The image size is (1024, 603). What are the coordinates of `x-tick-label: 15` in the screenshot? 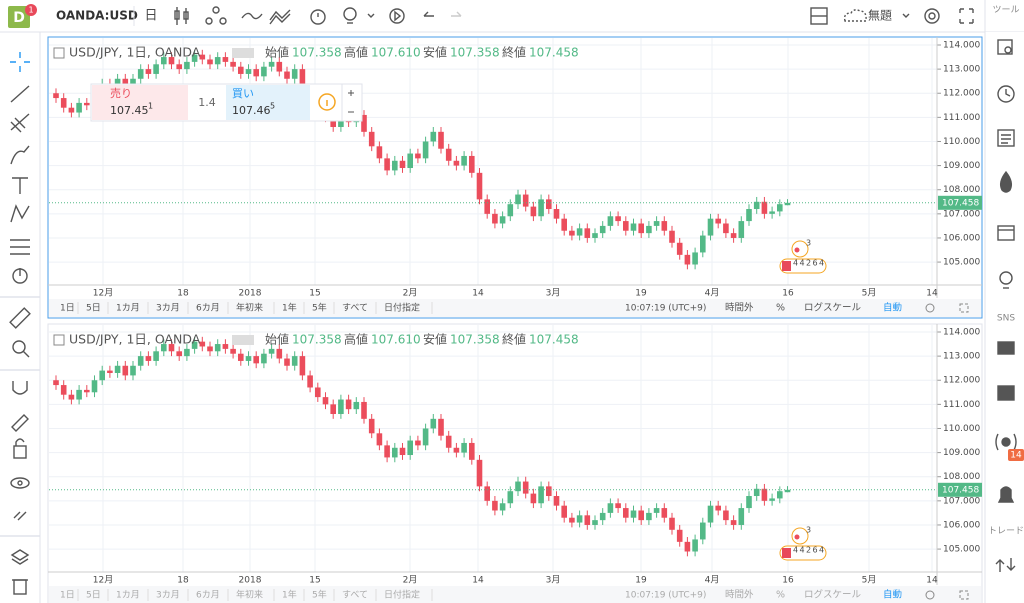 It's located at (314, 294).